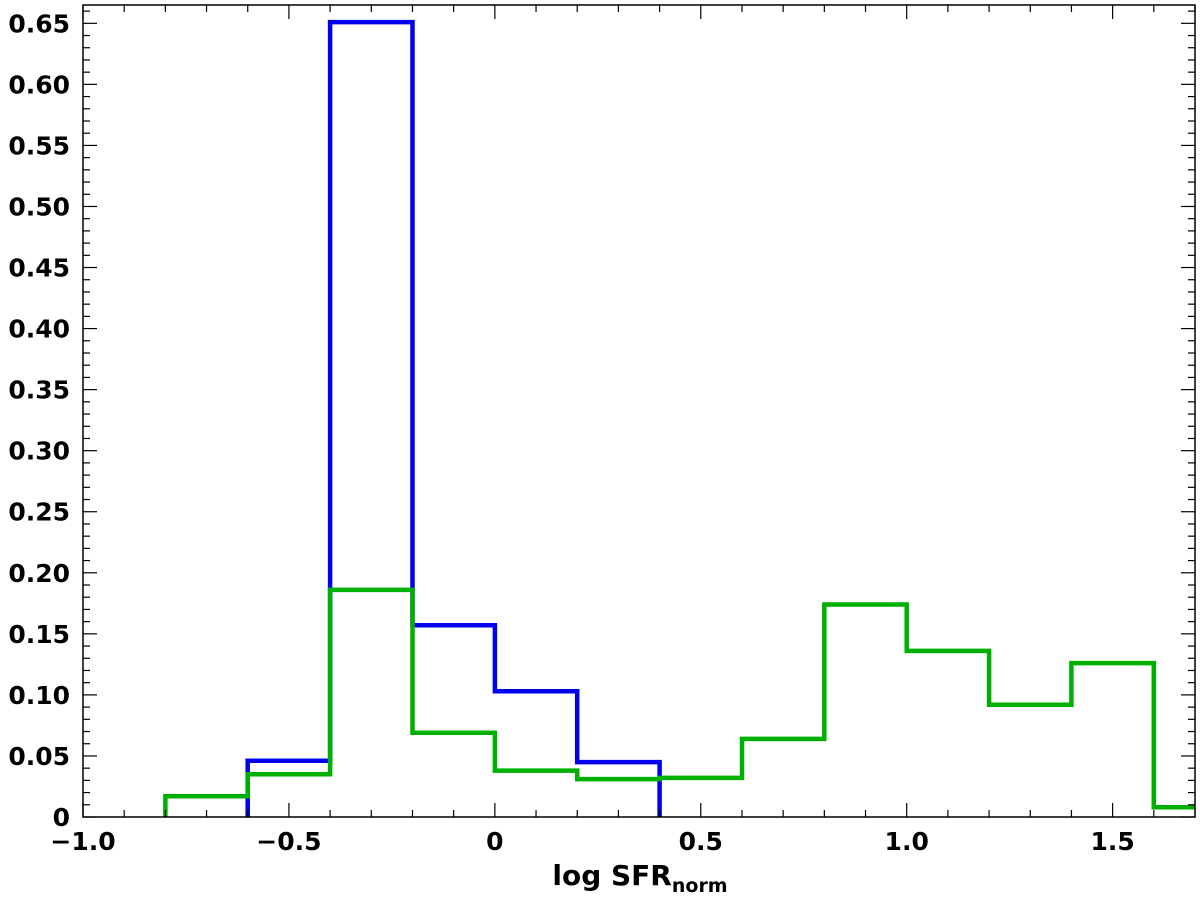  Describe the element at coordinates (82, 841) in the screenshot. I see `x-tick-label: −1.0` at that location.